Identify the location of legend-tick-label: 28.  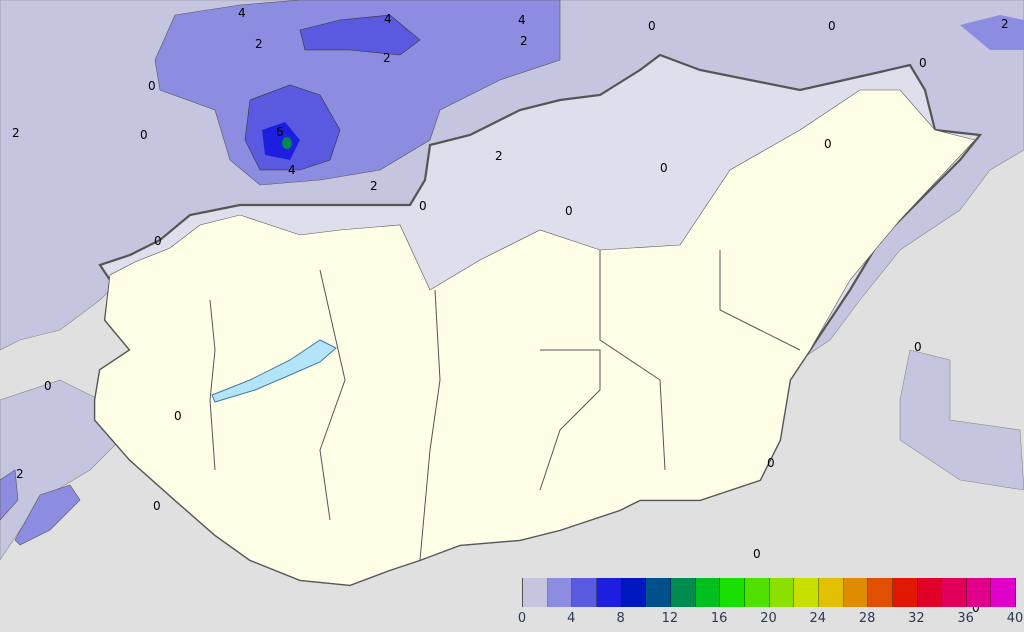
(867, 618).